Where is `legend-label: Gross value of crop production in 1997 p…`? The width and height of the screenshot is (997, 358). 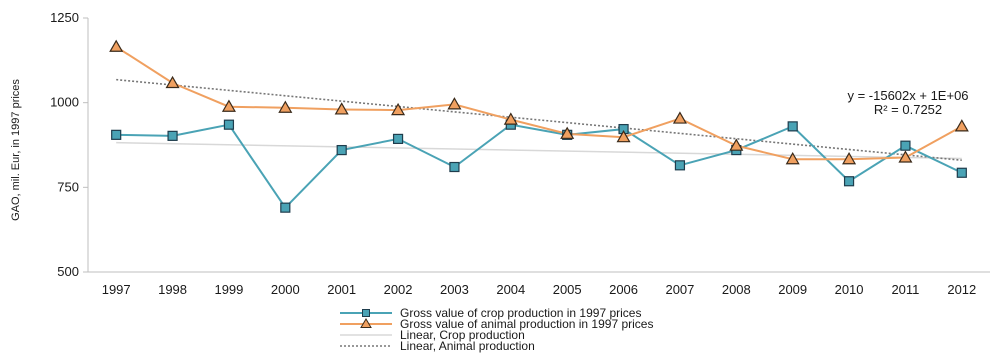
legend-label: Gross value of crop production in 1997 p… is located at coordinates (520, 313).